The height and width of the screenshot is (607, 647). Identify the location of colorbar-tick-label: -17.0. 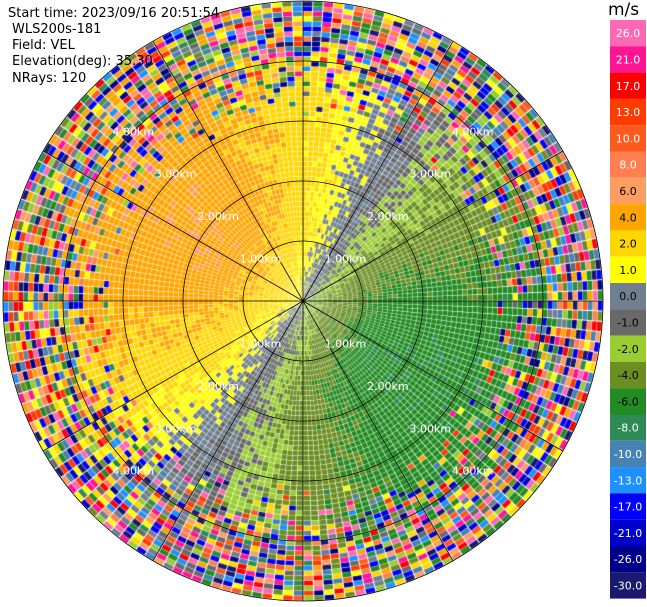
(628, 507).